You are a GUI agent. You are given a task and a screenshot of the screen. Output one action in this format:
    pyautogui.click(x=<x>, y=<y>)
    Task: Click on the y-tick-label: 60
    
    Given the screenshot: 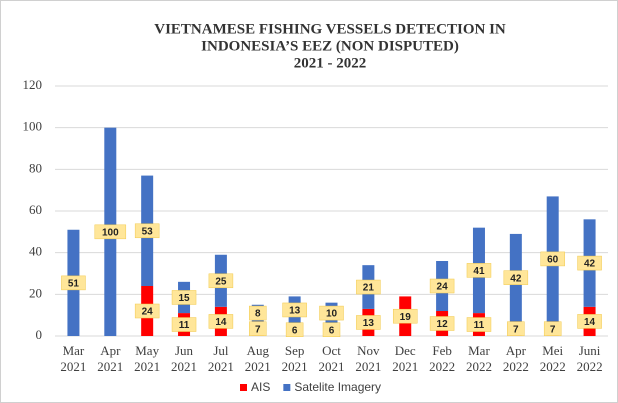 What is the action you would take?
    pyautogui.click(x=35, y=209)
    